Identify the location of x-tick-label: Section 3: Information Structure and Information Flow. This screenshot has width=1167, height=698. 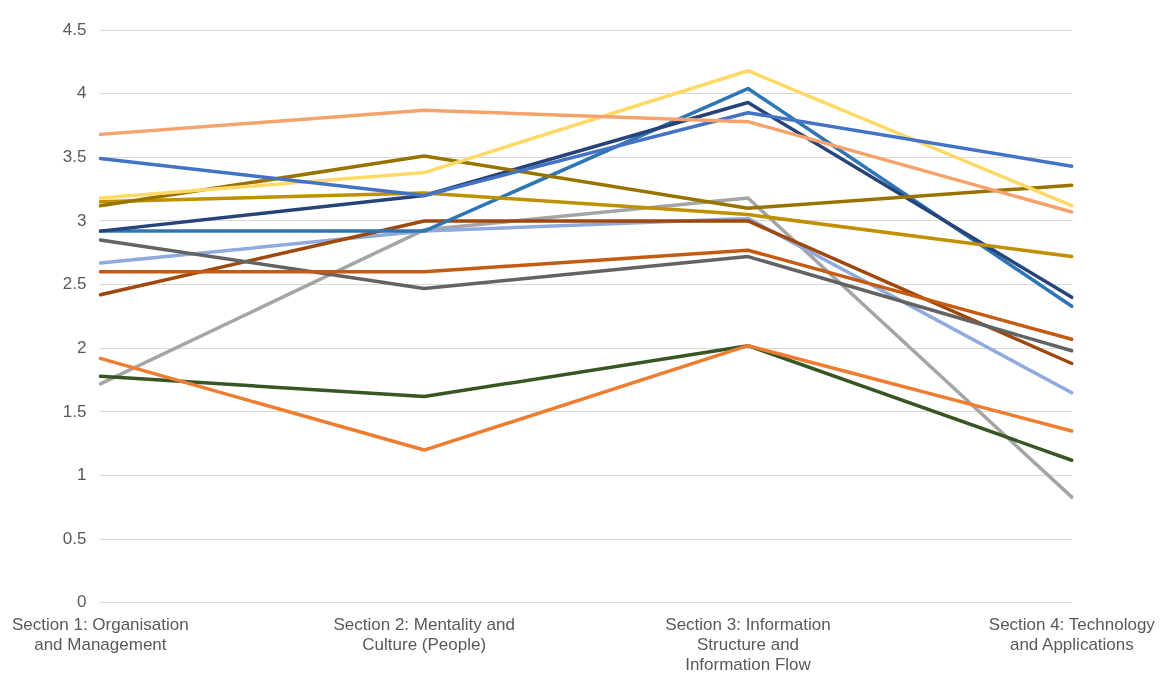
(748, 644).